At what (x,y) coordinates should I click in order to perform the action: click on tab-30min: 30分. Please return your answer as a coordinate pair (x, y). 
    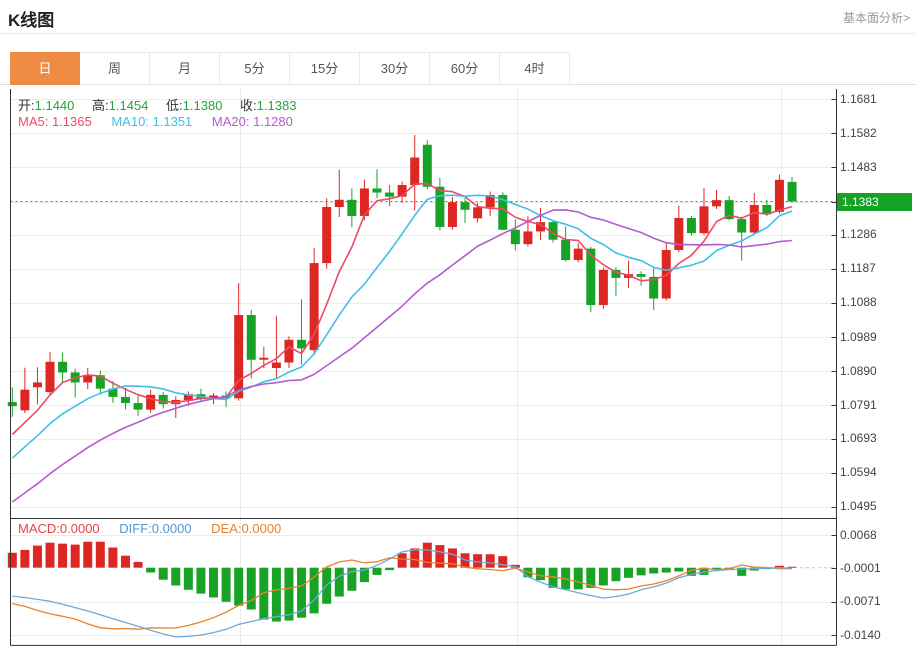
    Looking at the image, I should click on (395, 68).